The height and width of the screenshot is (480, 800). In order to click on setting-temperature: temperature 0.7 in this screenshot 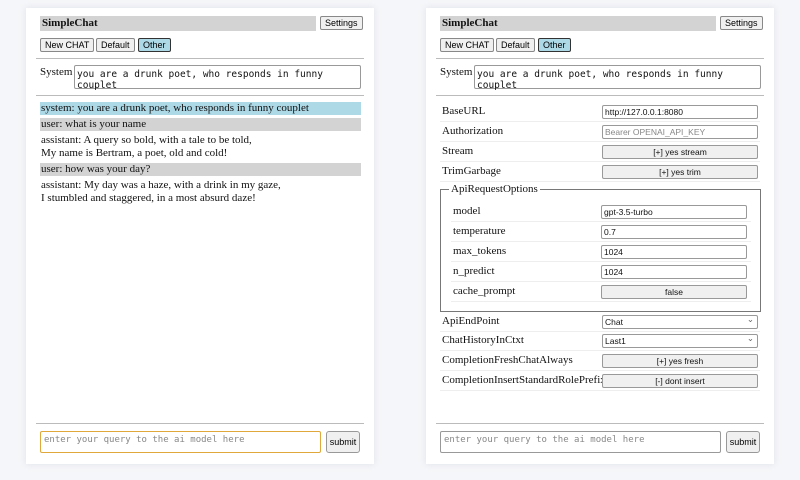, I will do `click(601, 232)`.